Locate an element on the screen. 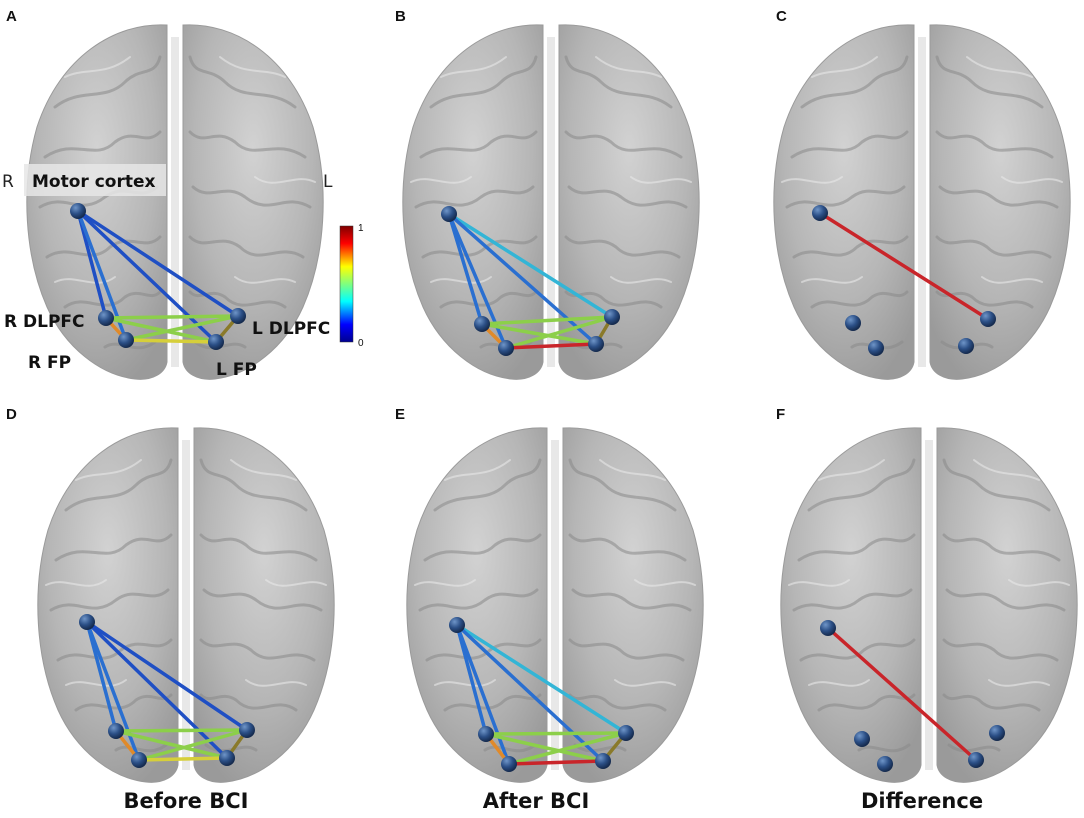  network-c is located at coordinates (904, 280).